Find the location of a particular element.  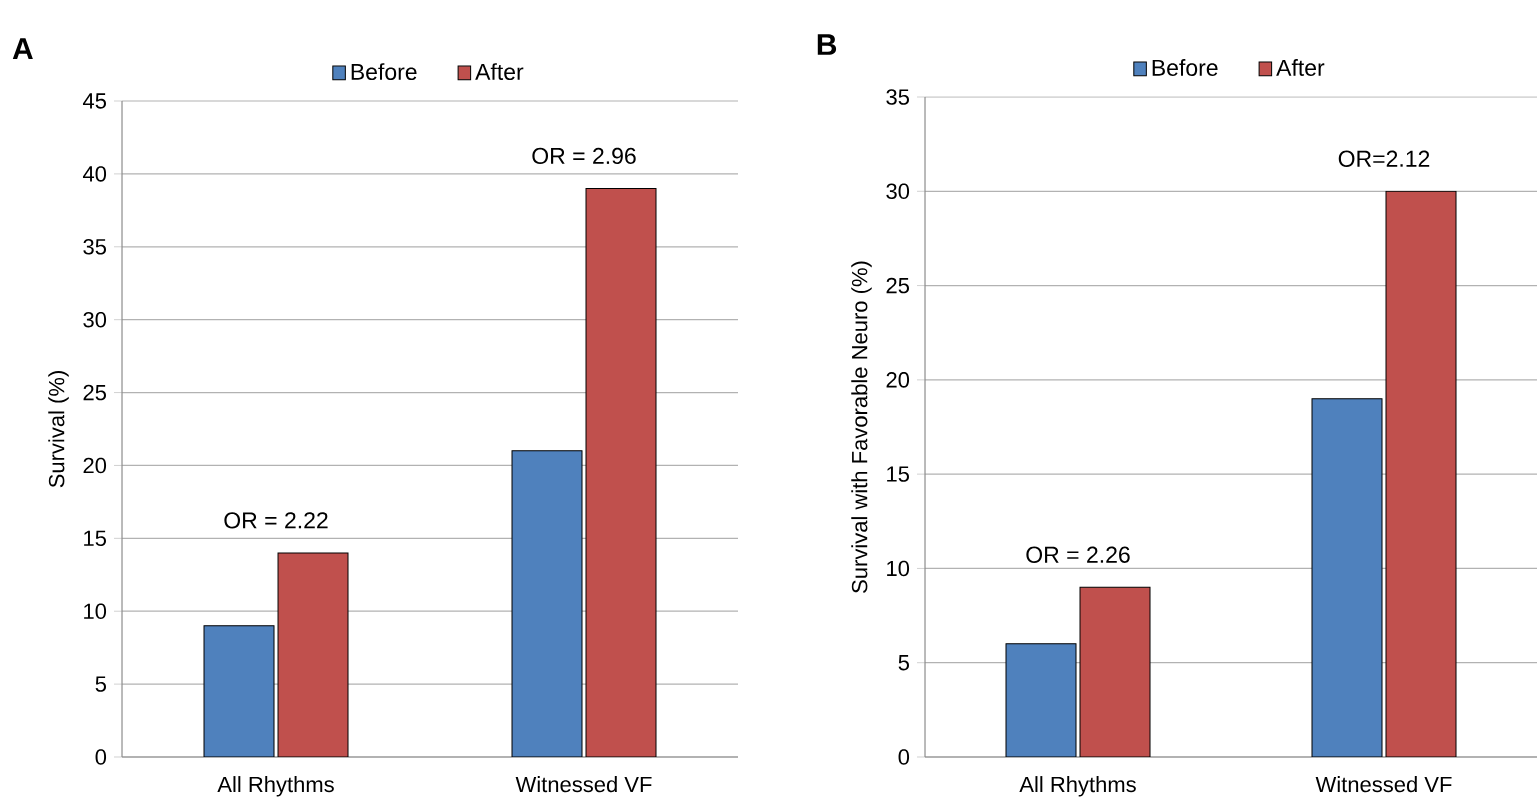

y-axis-title: Survival (%) is located at coordinates (58, 429).